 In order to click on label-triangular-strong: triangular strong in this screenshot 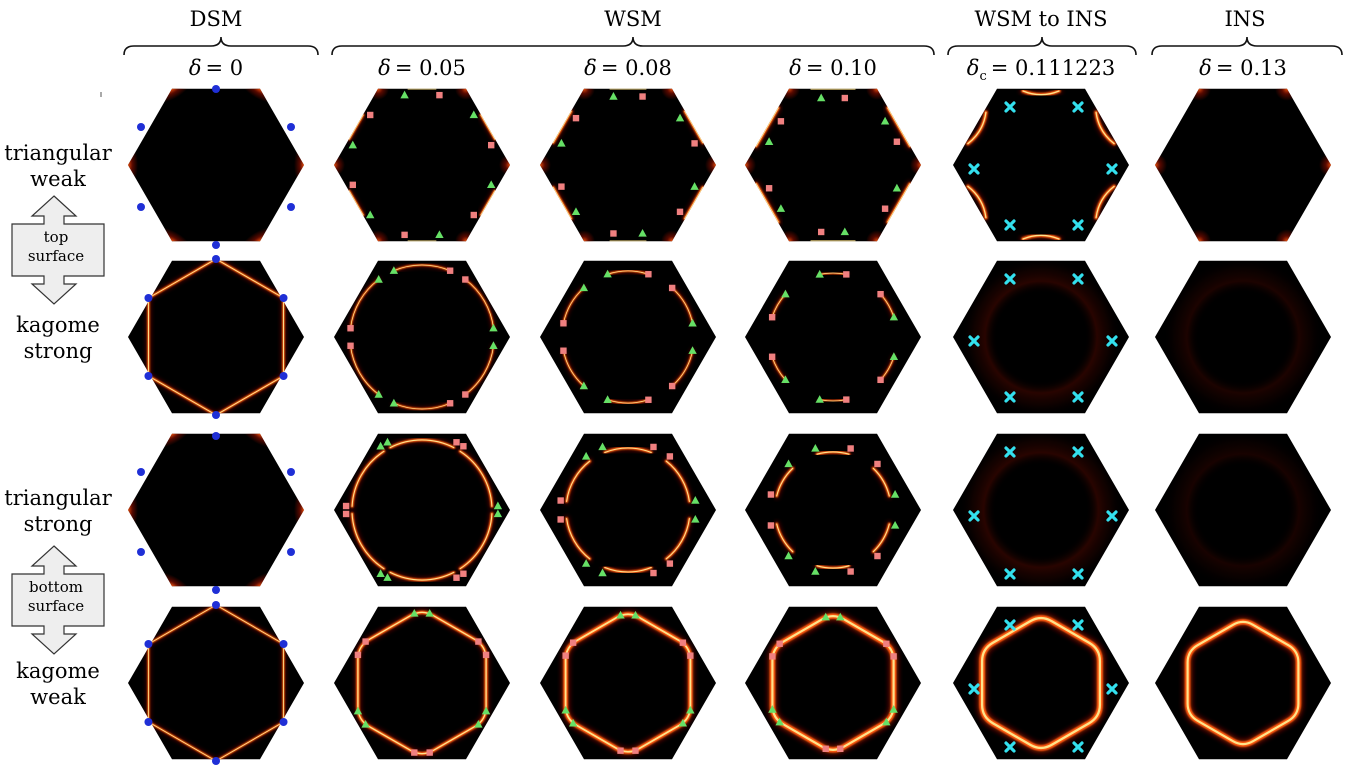, I will do `click(58, 511)`.